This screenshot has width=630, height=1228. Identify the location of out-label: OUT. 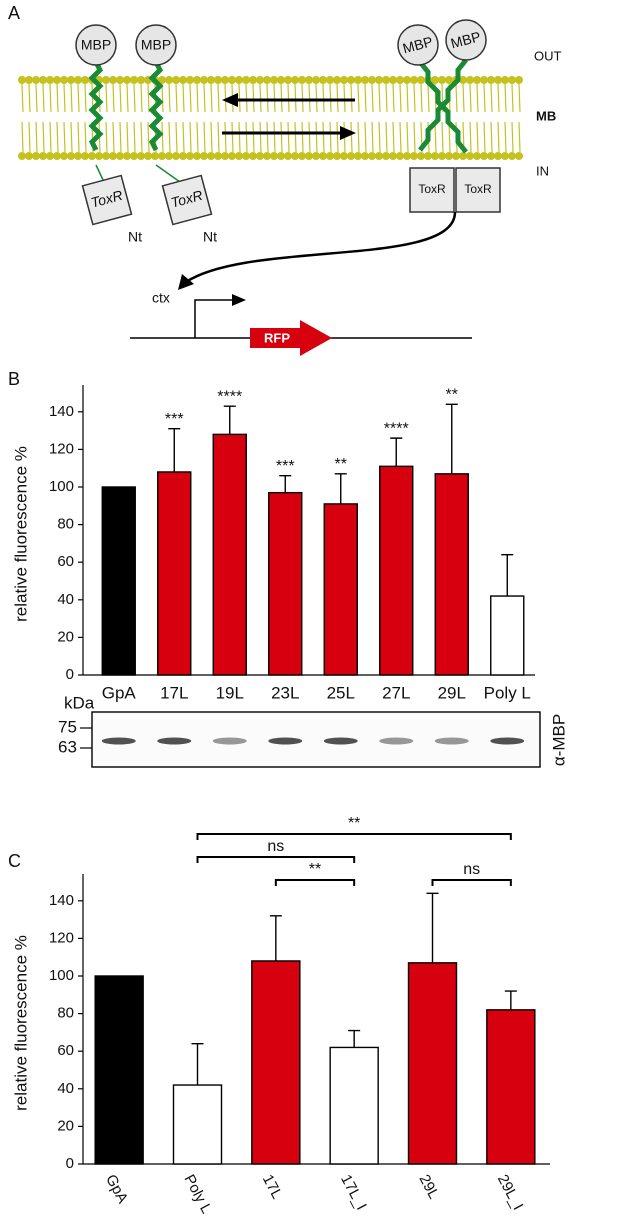
(548, 55).